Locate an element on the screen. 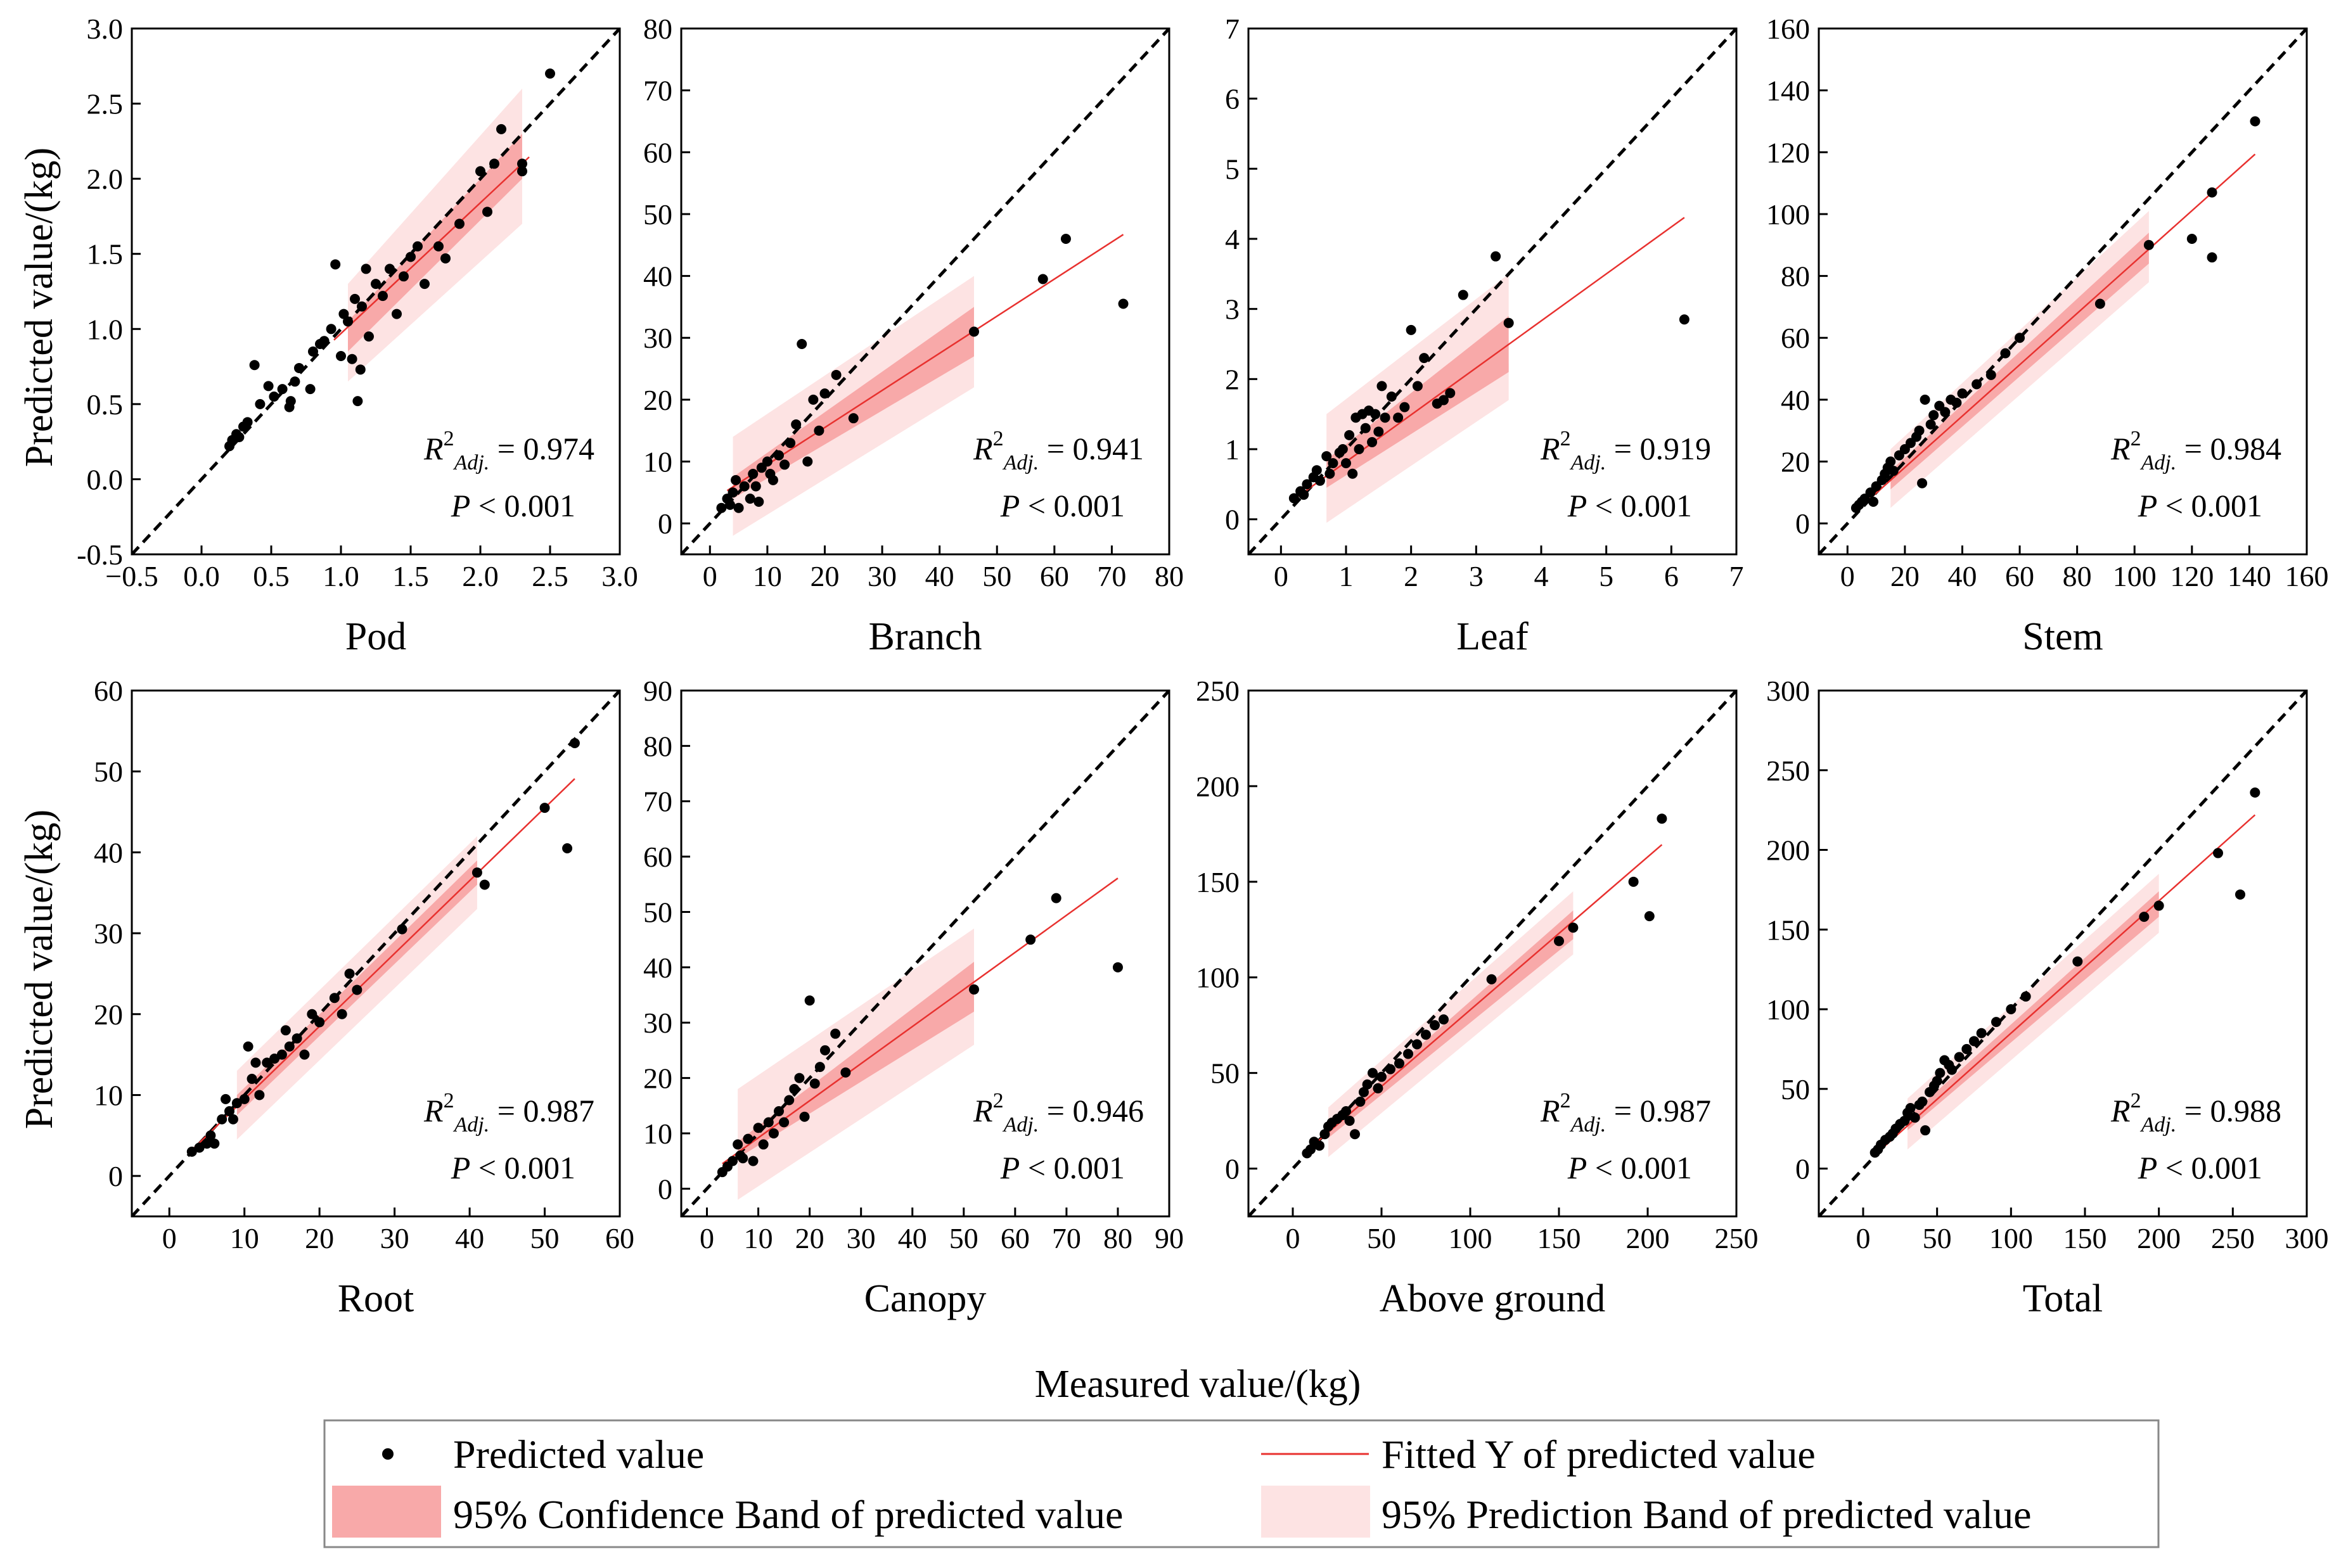  y-tick-label: 30 is located at coordinates (657, 338).